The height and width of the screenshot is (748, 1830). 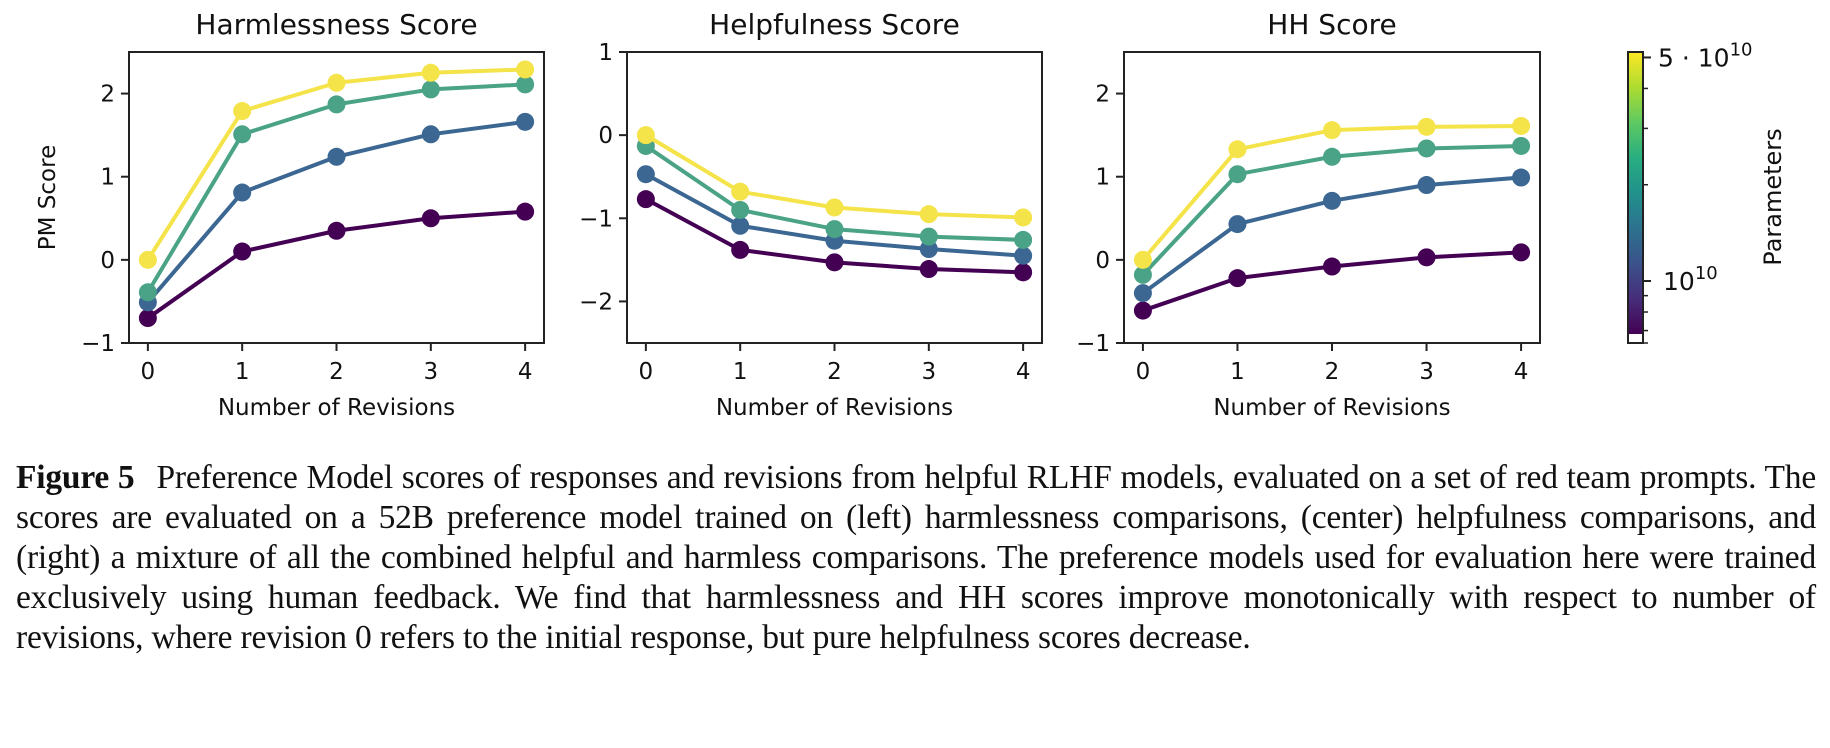 What do you see at coordinates (1773, 196) in the screenshot?
I see `colorbar-label: Parameters` at bounding box center [1773, 196].